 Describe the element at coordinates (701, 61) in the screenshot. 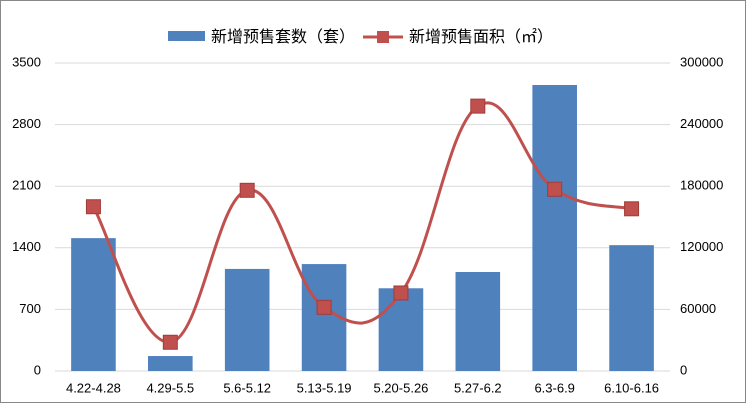

I see `y2-tick-label: 300000` at that location.